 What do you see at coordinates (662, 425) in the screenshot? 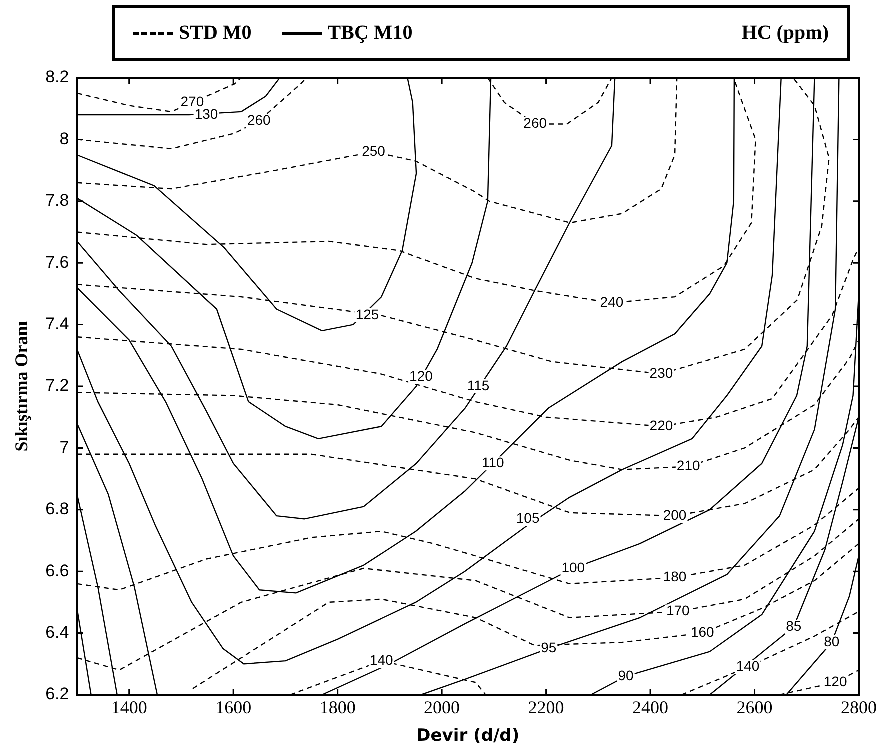
I see `annotation: 220` at bounding box center [662, 425].